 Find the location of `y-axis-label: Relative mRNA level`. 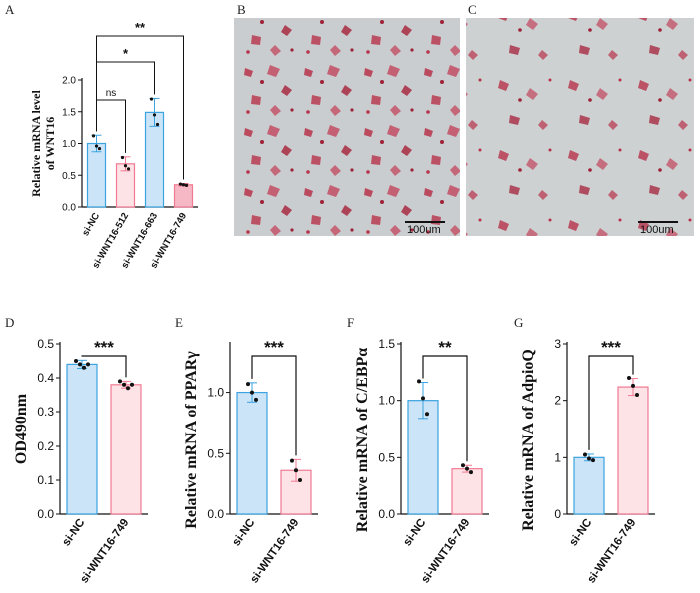

y-axis-label: Relative mRNA level is located at coordinates (36, 143).